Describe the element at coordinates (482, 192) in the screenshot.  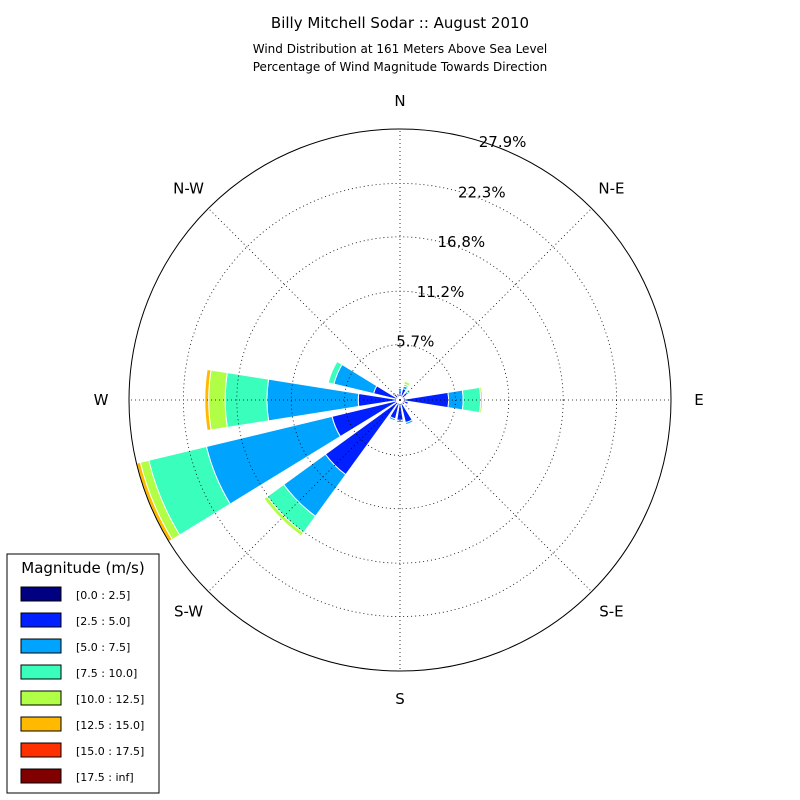
I see `ring-label-3: 22.3%` at that location.